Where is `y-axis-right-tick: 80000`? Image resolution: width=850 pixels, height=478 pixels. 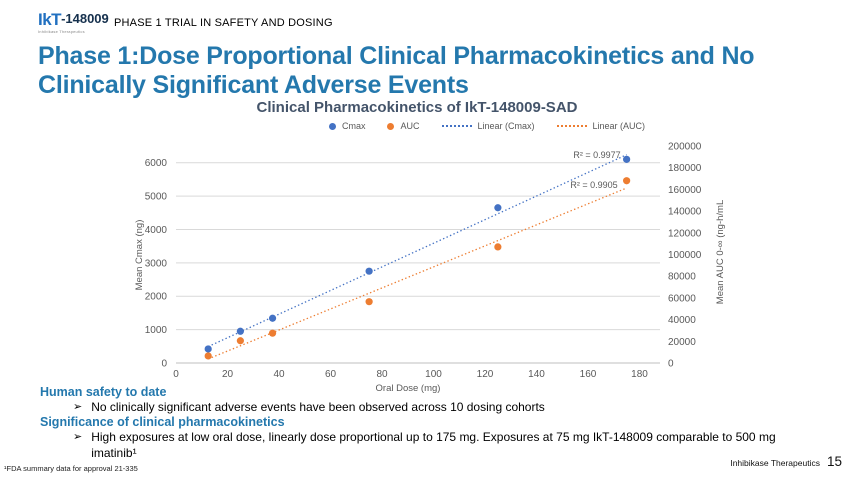 y-axis-right-tick: 80000 is located at coordinates (682, 277).